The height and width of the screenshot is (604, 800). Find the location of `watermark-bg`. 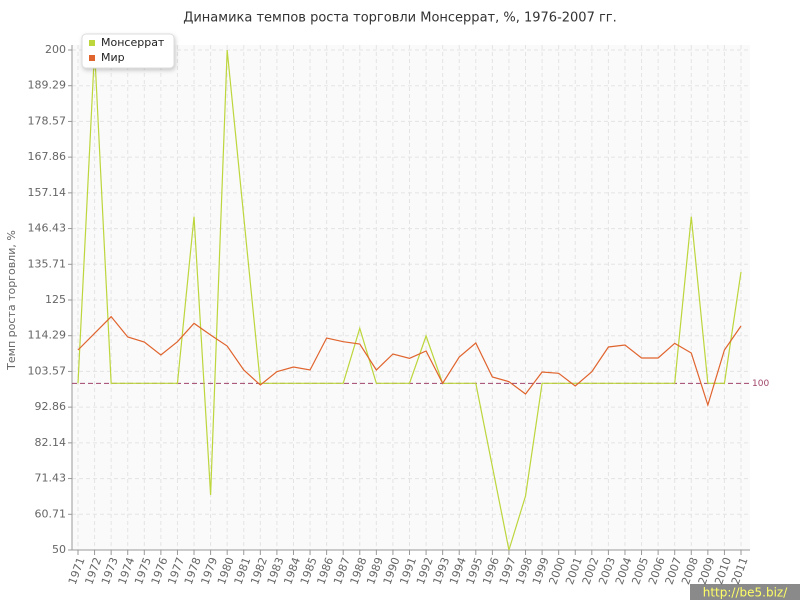

watermark-bg is located at coordinates (745, 592).